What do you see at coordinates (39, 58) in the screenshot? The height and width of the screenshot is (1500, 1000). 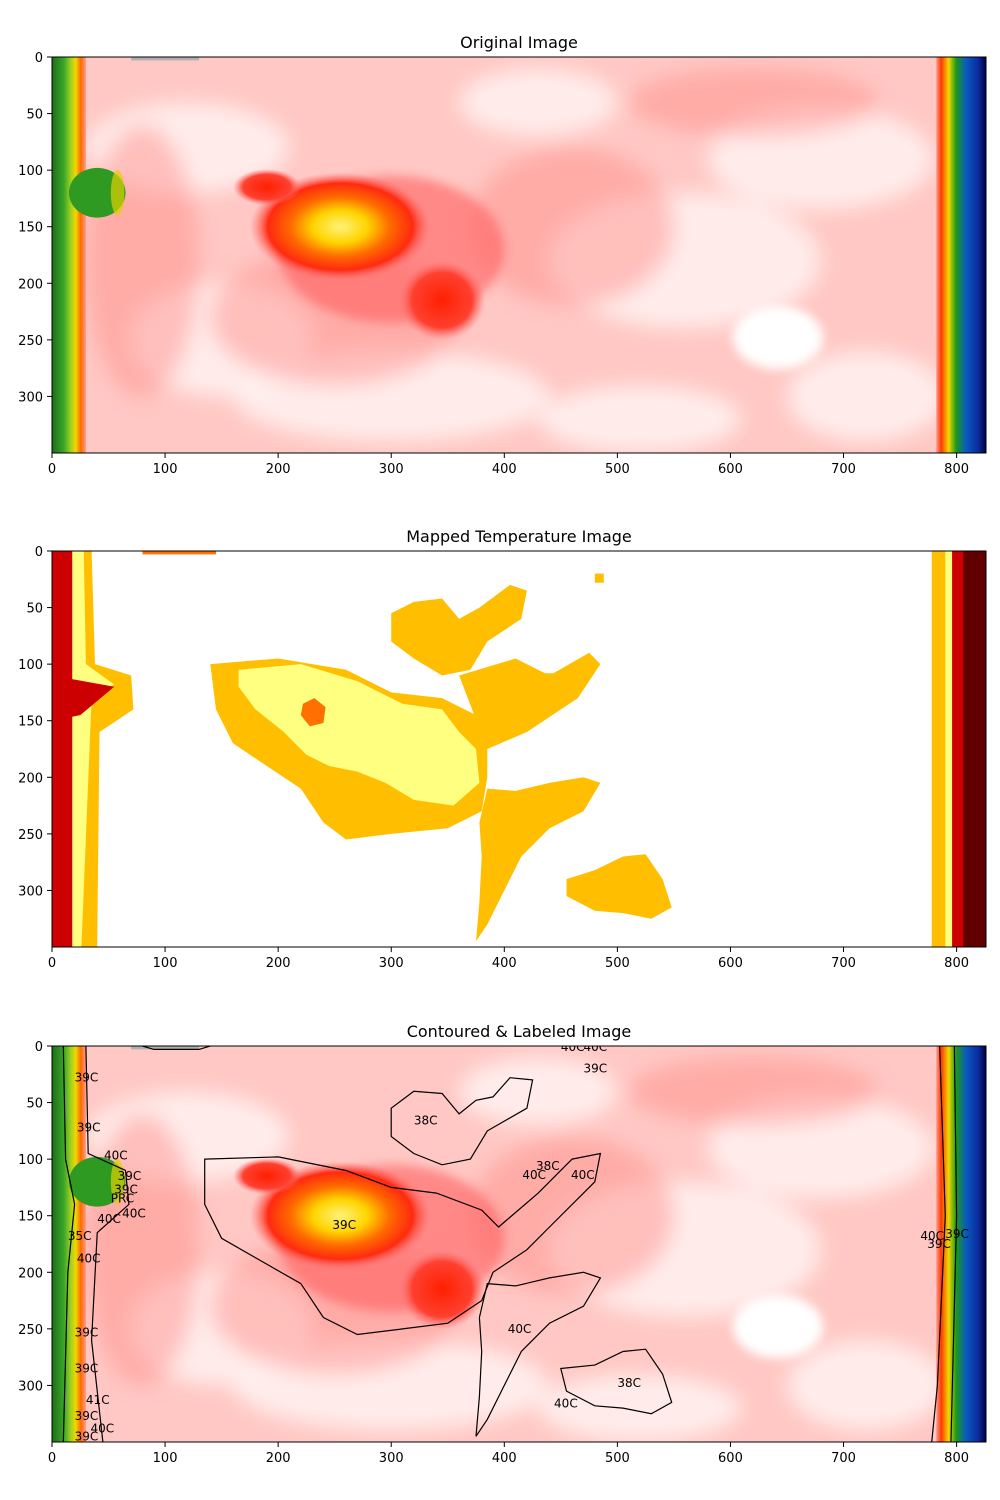 I see `y-tick-label: 0` at bounding box center [39, 58].